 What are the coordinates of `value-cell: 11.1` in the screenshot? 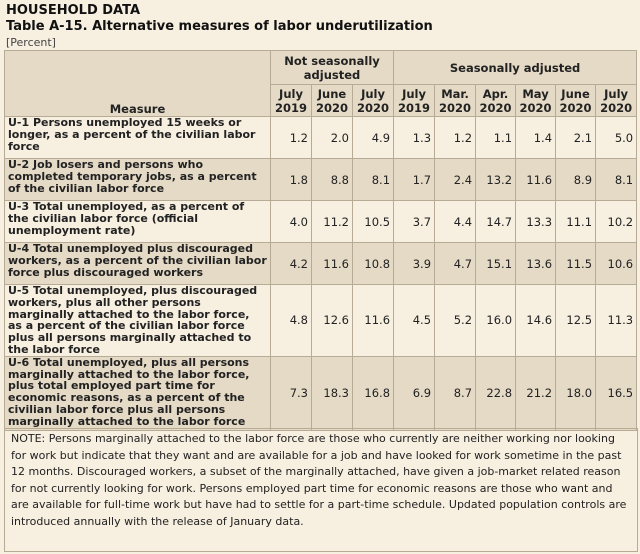 It's located at (576, 221).